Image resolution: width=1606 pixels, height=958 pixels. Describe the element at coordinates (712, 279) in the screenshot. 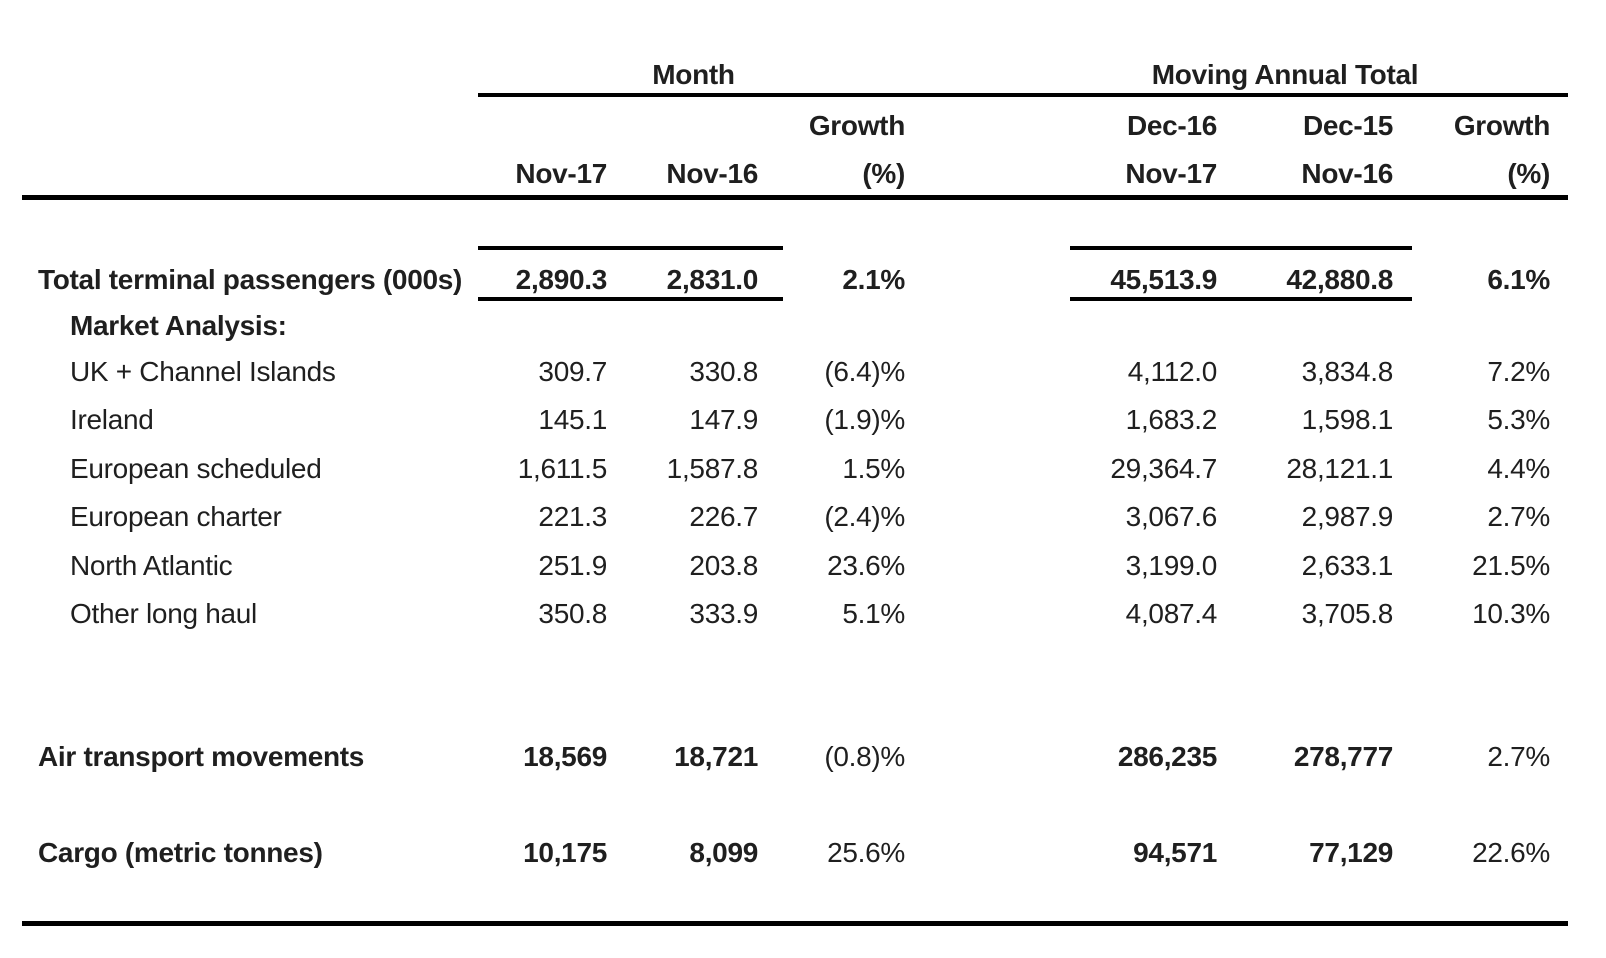

I see `cell-month-prev: 2,831.0` at that location.